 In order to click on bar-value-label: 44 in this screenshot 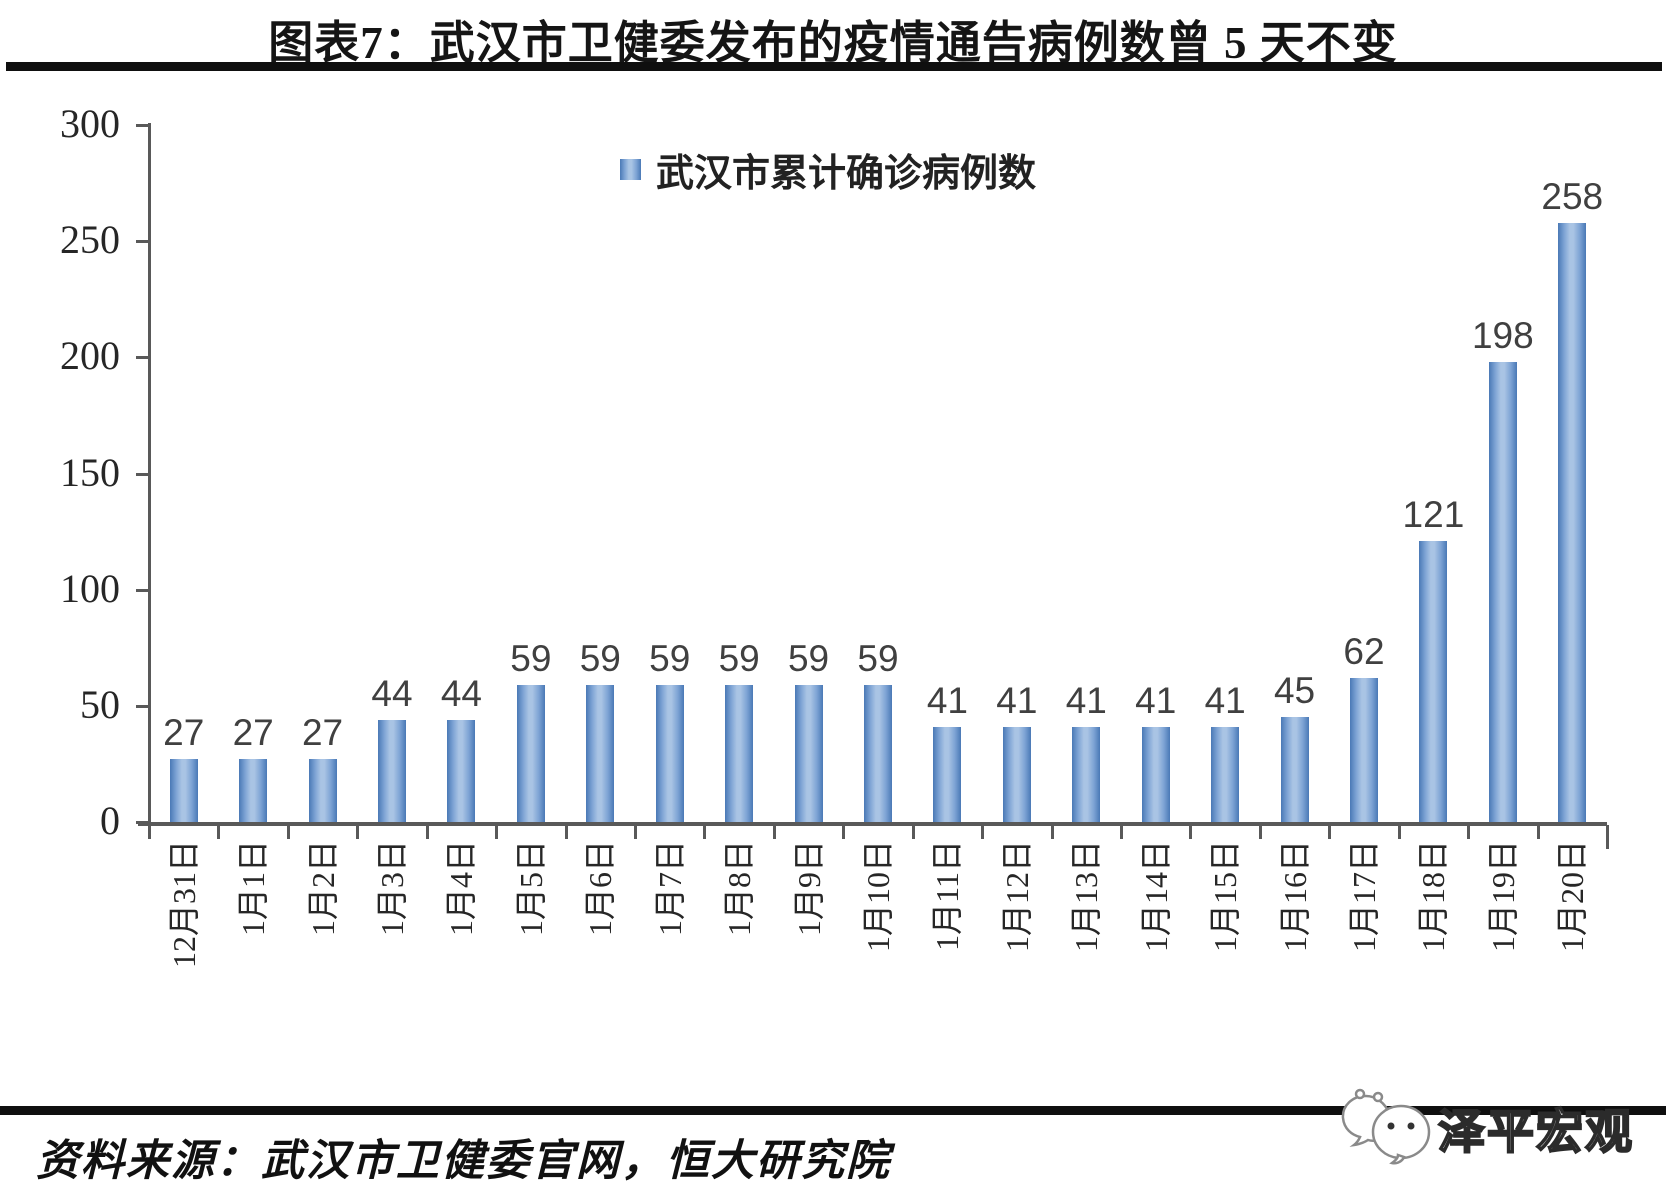, I will do `click(392, 693)`.